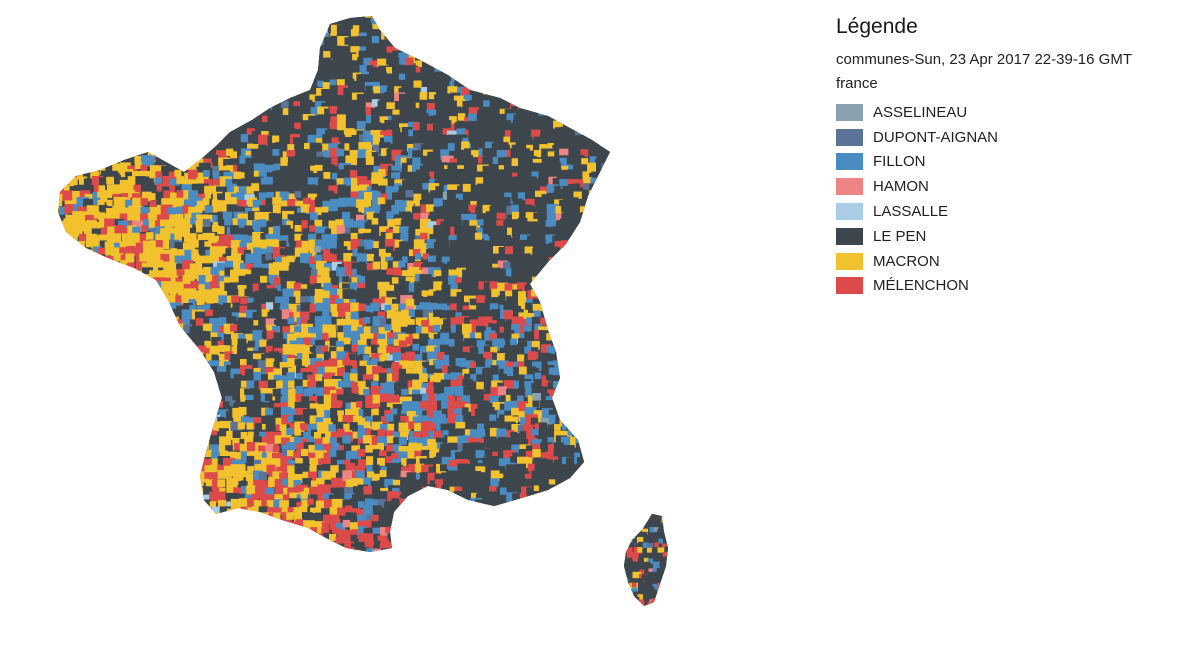 The width and height of the screenshot is (1200, 657). Describe the element at coordinates (1011, 137) in the screenshot. I see `legend-item-dupont-aignan: DUPONT-AIGNAN` at that location.